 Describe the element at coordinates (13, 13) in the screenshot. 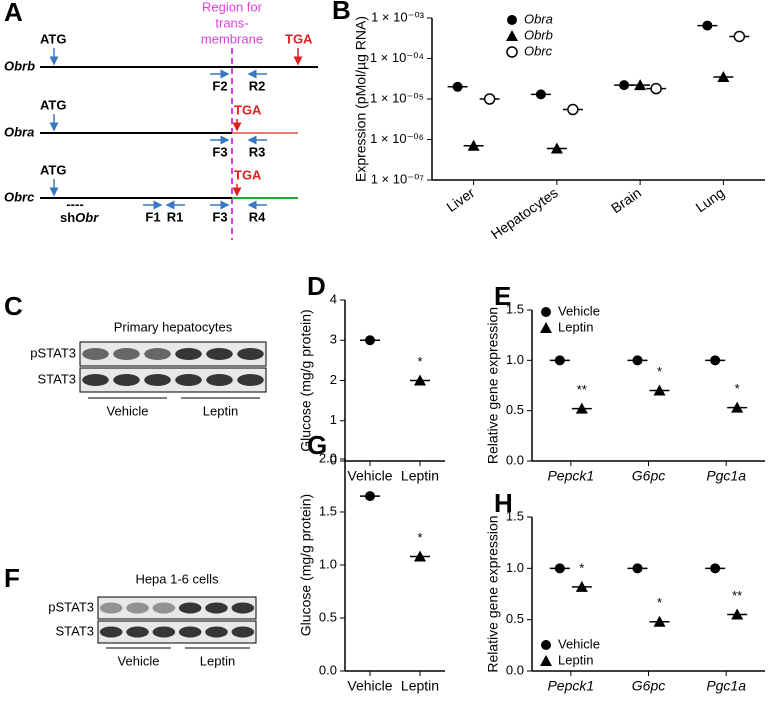

I see `panel-letter: A` at that location.